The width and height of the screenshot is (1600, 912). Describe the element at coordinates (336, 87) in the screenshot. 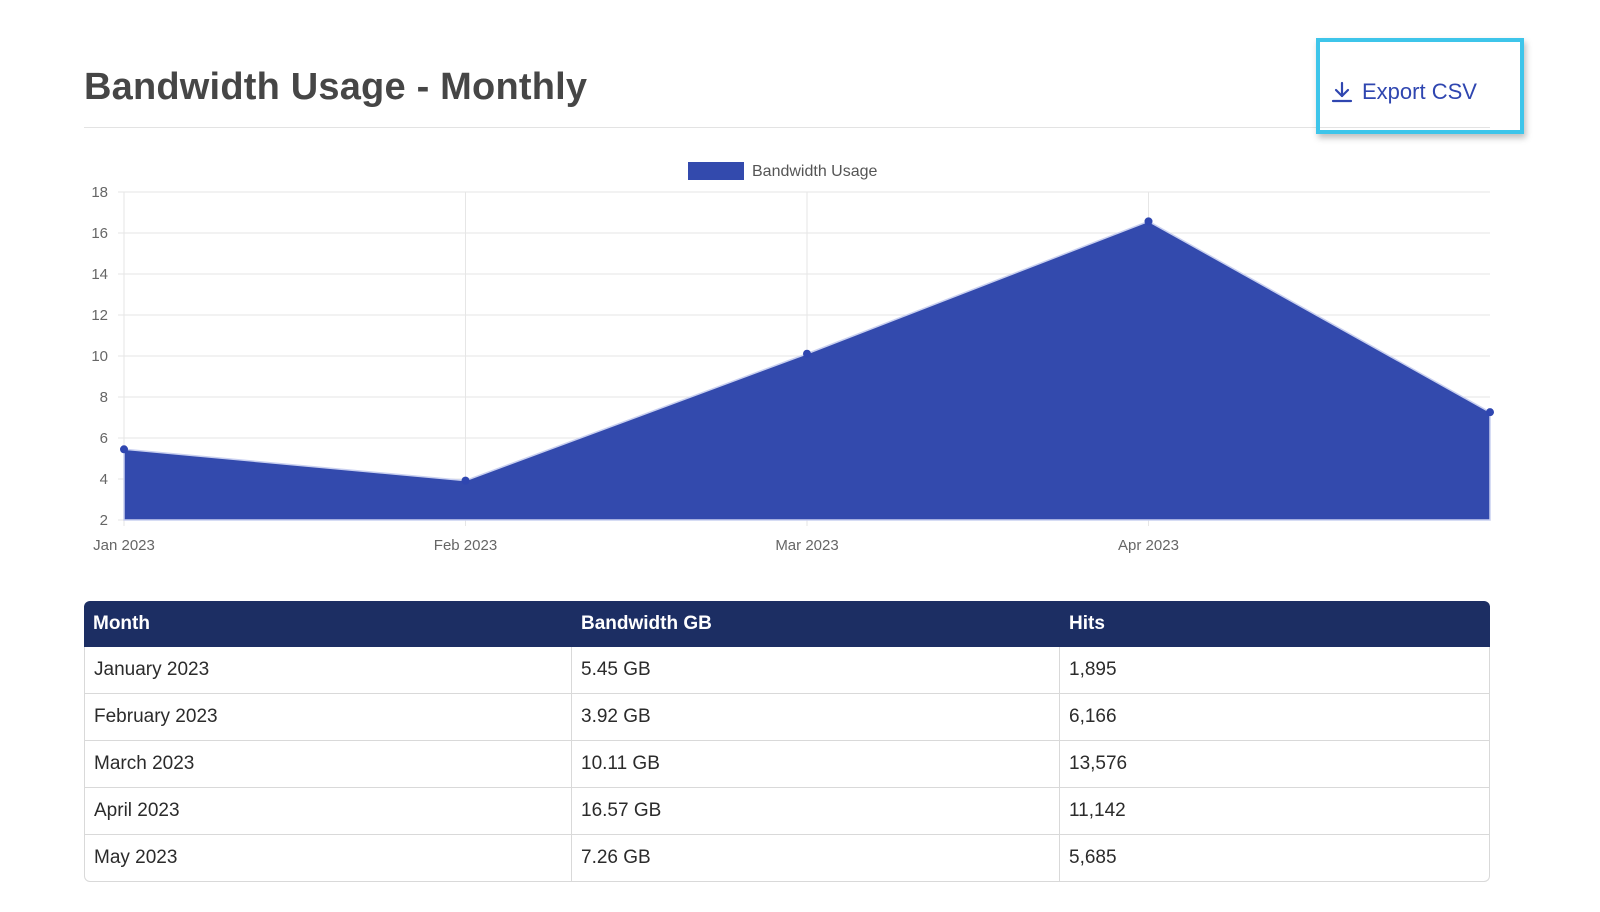

I see `page-title: Bandwidth Usage - Monthly` at that location.